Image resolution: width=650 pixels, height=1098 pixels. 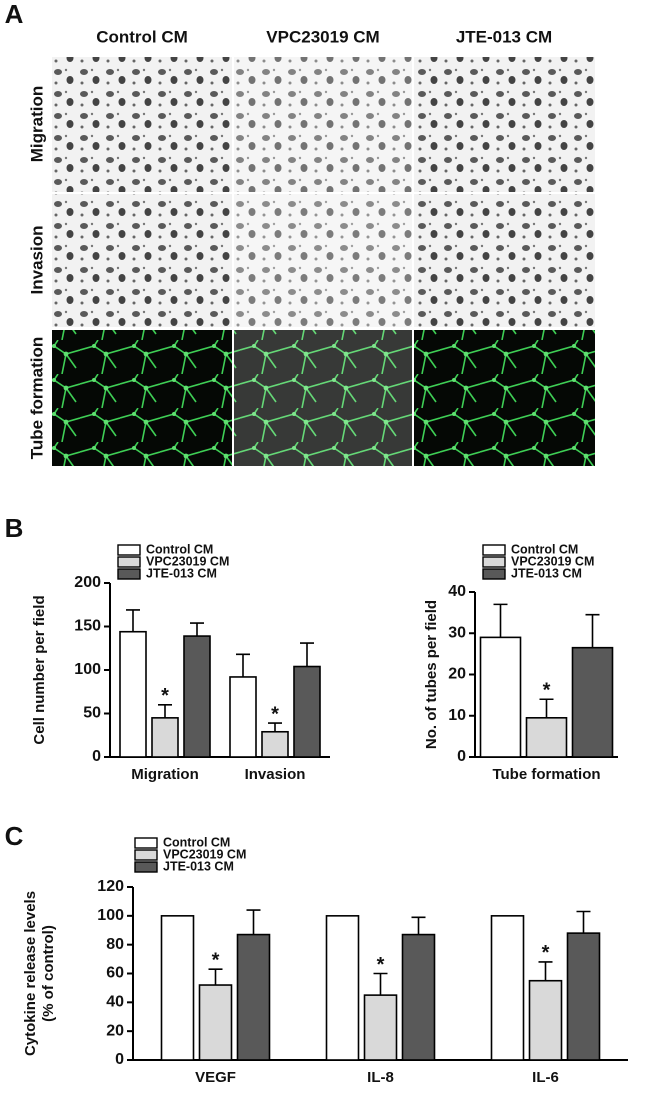 I want to click on y-axis-label: Cytokine release levels, so click(x=30, y=973).